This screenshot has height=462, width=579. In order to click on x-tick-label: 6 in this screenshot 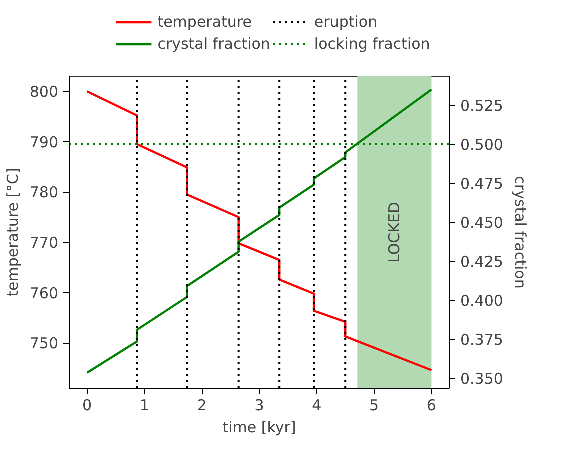, I will do `click(431, 405)`.